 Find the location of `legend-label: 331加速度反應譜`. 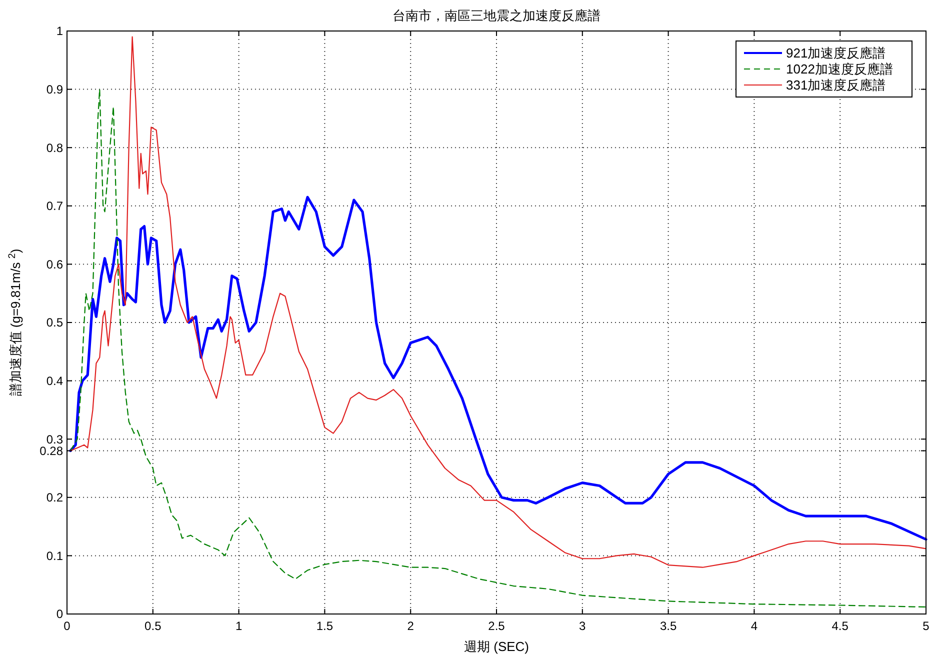

legend-label: 331加速度反應譜 is located at coordinates (836, 85).